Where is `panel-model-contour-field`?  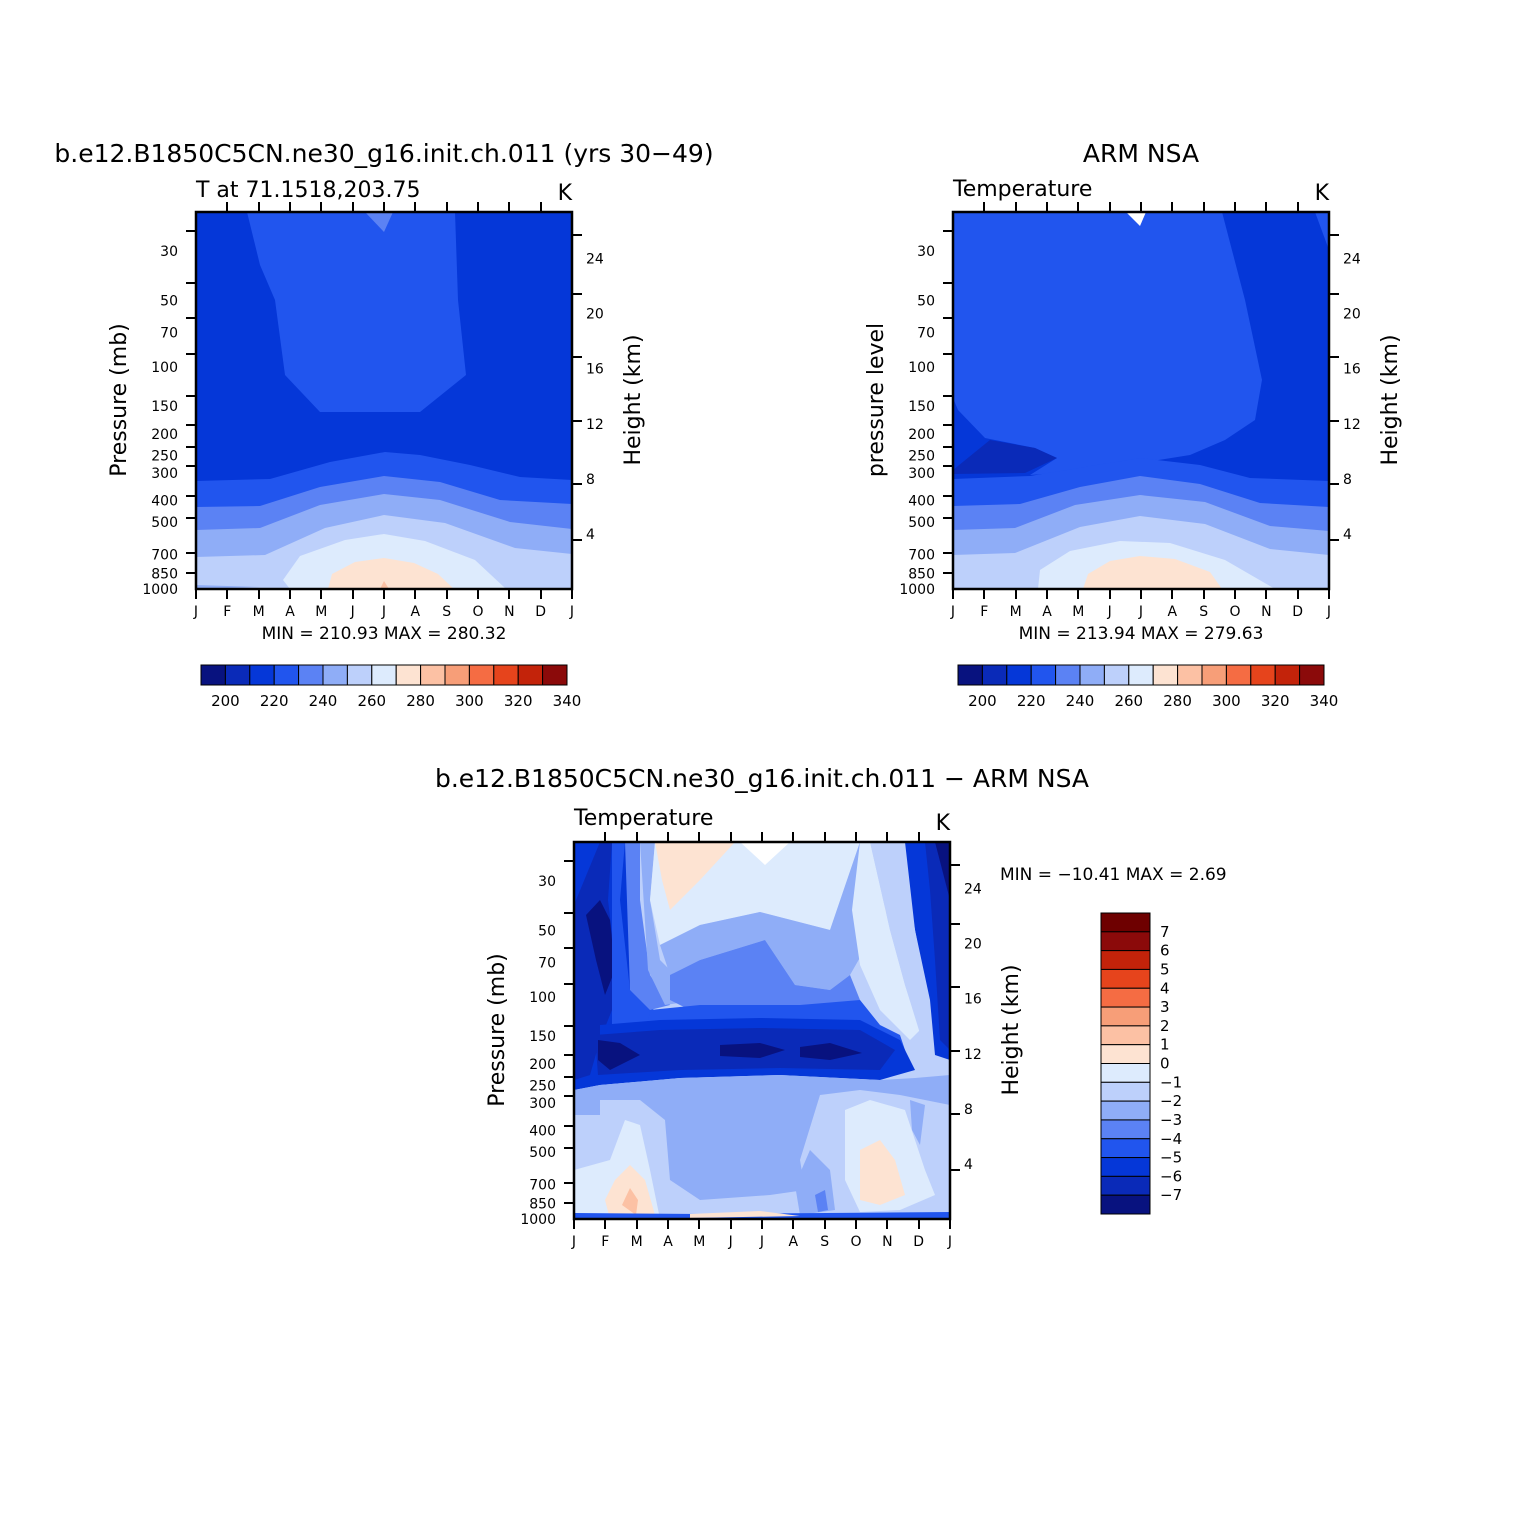
panel-model-contour-field is located at coordinates (384, 400).